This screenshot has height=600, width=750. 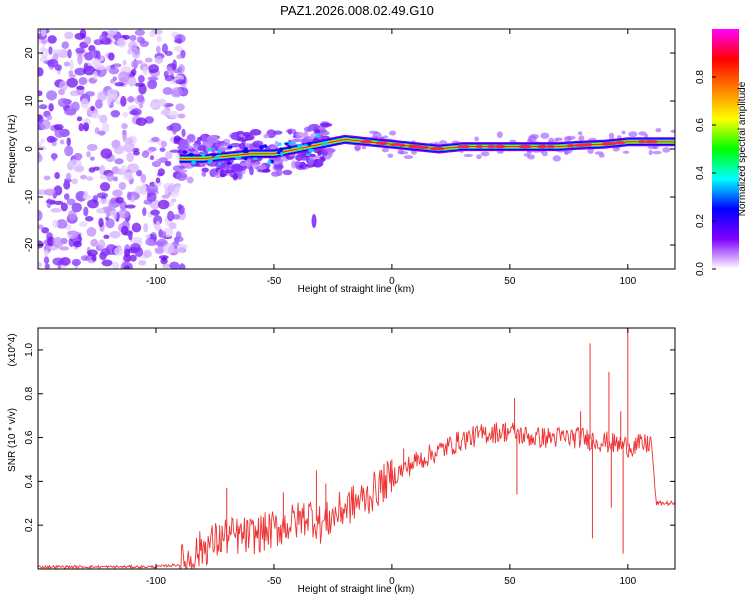 I want to click on colorbar-label: Normalized spectral amplitude, so click(x=742, y=148).